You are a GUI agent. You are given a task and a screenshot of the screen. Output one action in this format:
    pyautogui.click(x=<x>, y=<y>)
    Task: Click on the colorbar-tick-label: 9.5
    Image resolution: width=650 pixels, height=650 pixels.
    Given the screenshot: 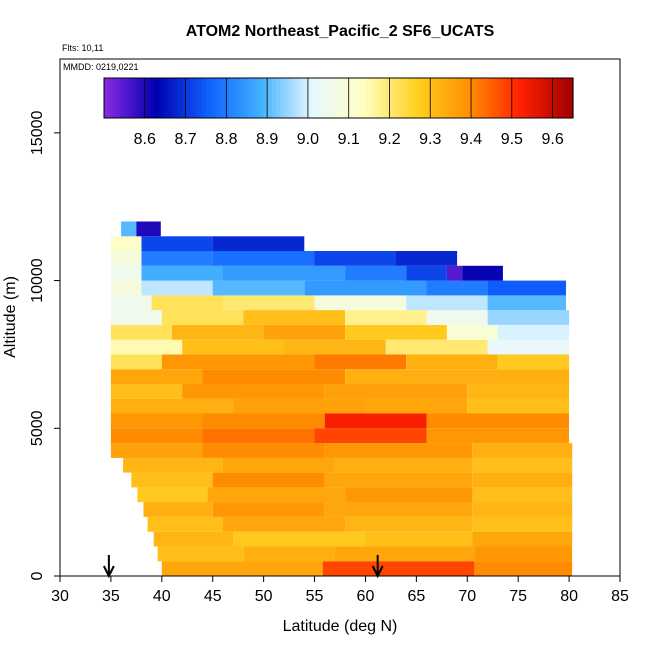 What is the action you would take?
    pyautogui.click(x=512, y=139)
    